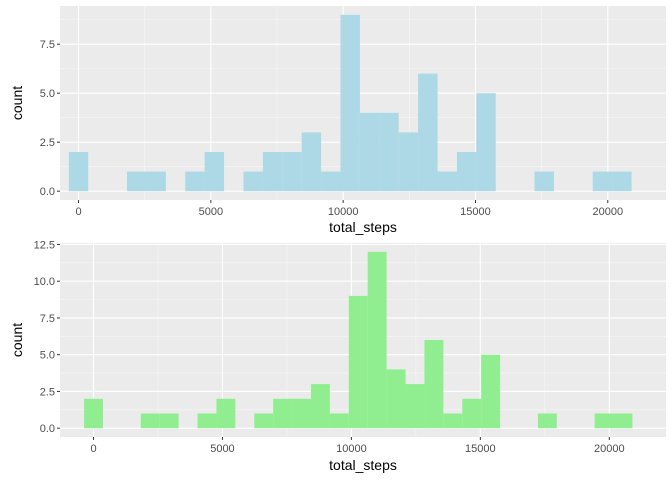 Image resolution: width=672 pixels, height=480 pixels. Describe the element at coordinates (44, 282) in the screenshot. I see `y-tick-label: 10.0` at that location.